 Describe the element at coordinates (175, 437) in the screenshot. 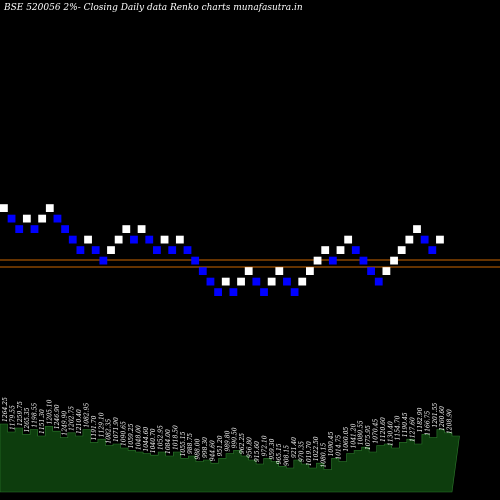

I see `volume-label: 1018.50` at that location.